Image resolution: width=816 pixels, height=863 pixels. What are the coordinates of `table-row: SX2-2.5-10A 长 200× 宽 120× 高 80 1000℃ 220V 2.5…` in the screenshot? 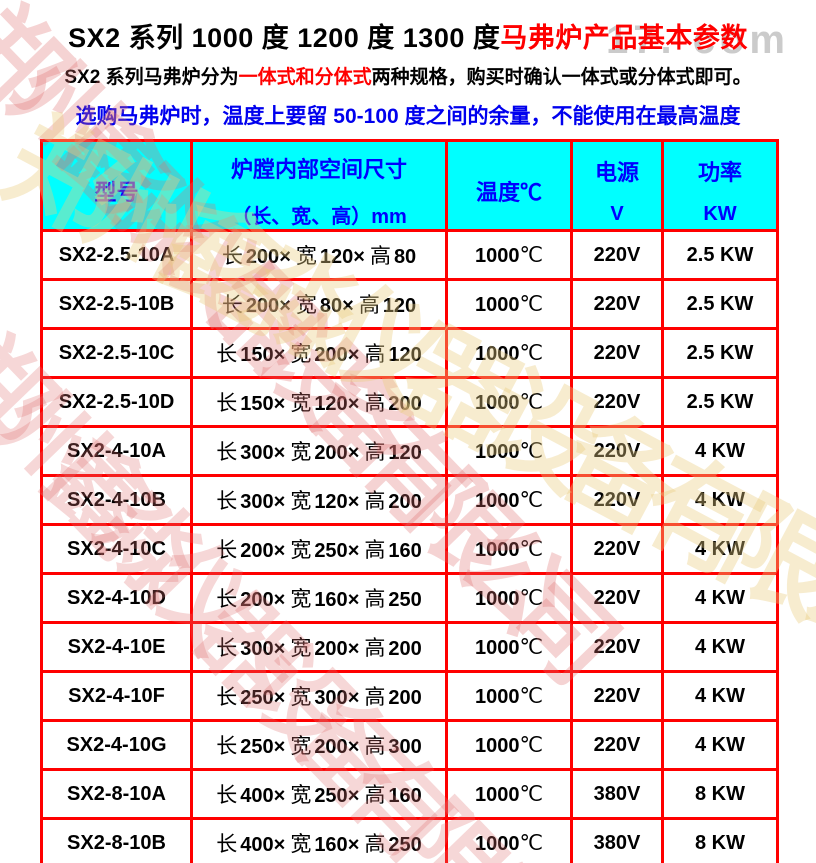 It's located at (409, 255).